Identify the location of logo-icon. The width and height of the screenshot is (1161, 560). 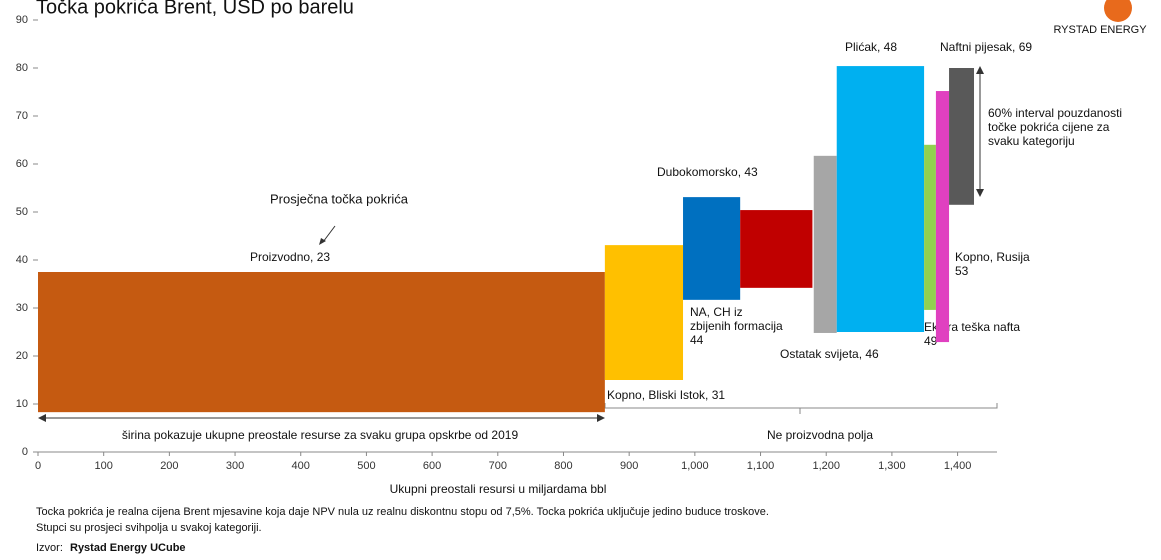
(1118, 11).